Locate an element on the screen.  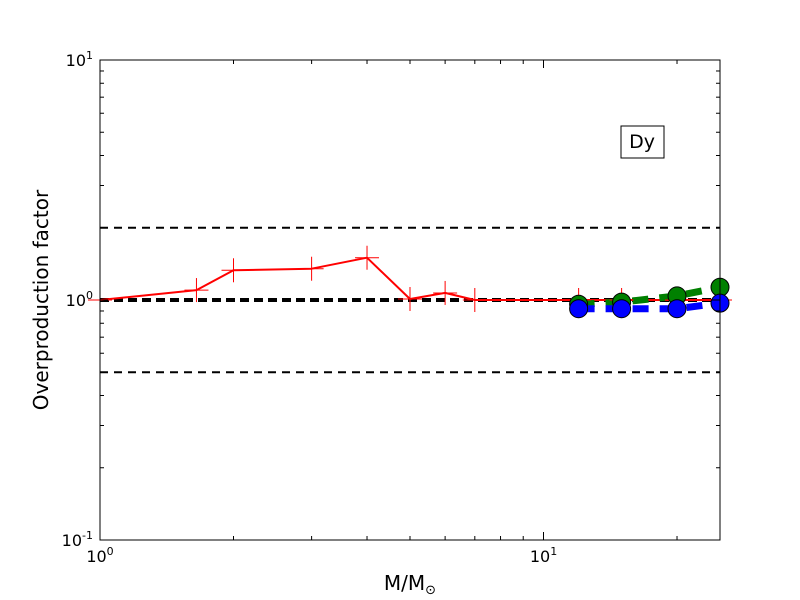
x-axis-title-main: M/M is located at coordinates (404, 583).